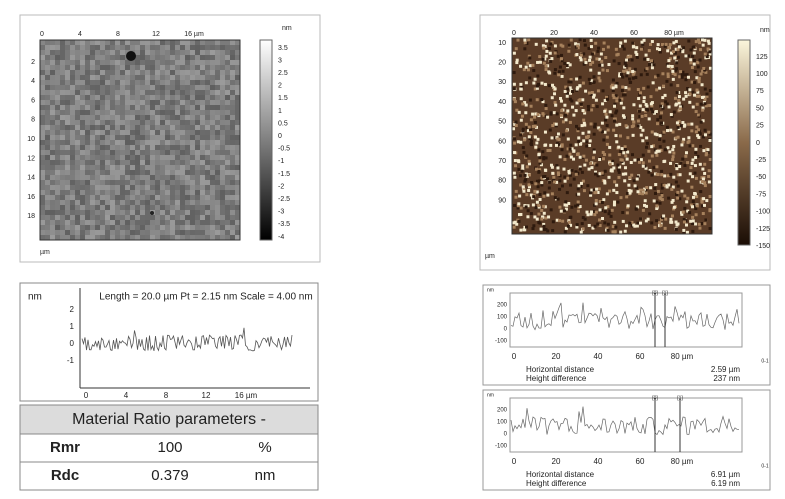  Describe the element at coordinates (640, 356) in the screenshot. I see `x-tick-label: 60` at that location.